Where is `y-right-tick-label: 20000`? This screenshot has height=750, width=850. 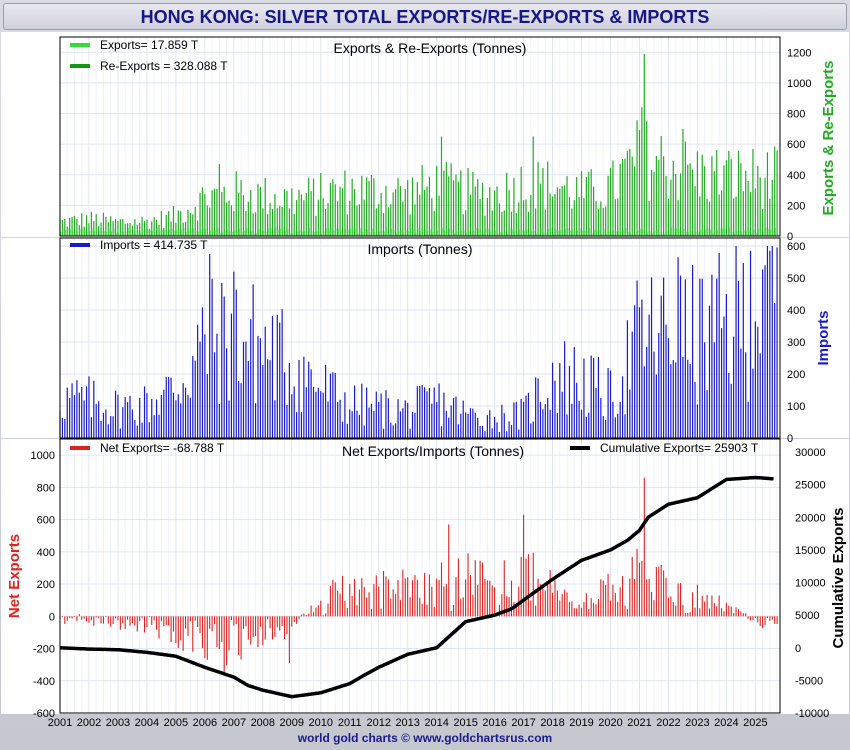 y-right-tick-label: 20000 is located at coordinates (810, 518).